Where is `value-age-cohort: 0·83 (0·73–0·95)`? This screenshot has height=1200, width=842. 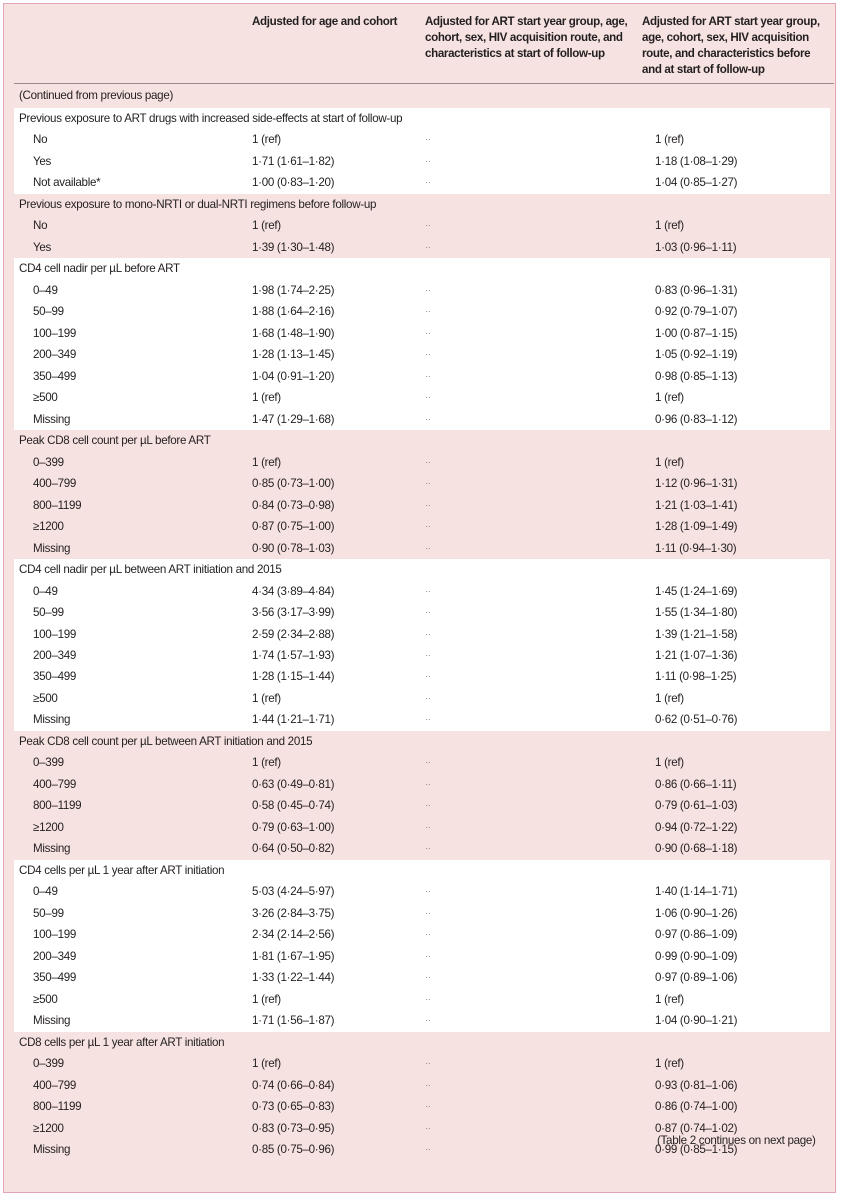 value-age-cohort: 0·83 (0·73–0·95) is located at coordinates (293, 1128).